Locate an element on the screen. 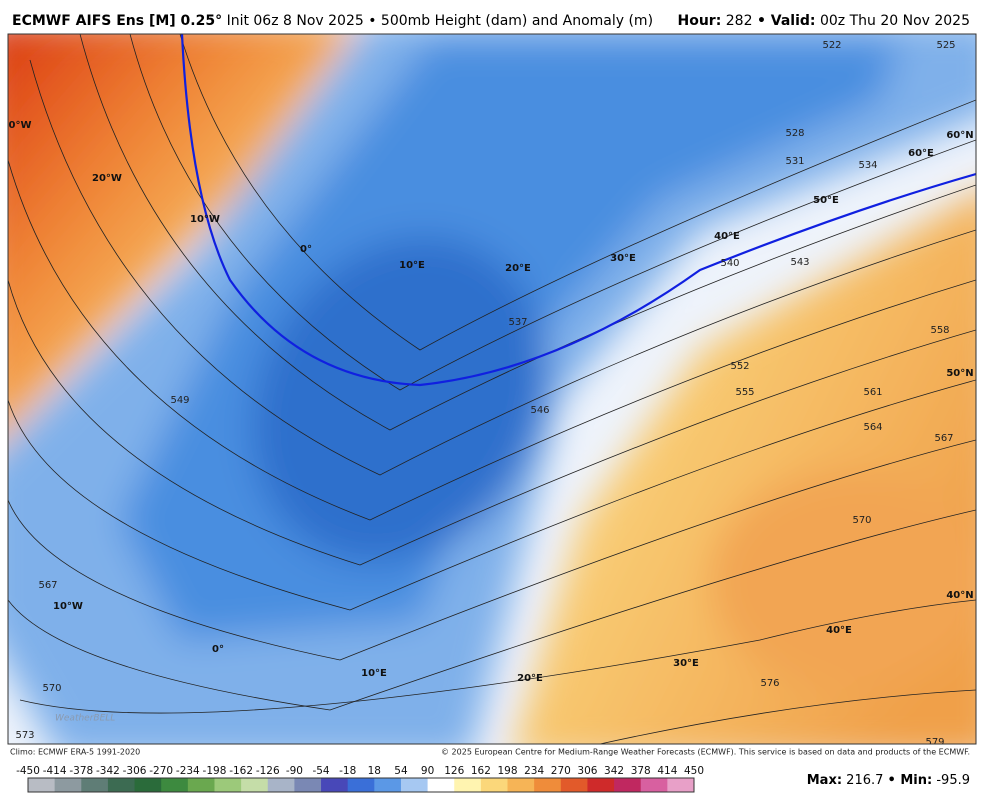  contour-label: 549 is located at coordinates (179, 400).